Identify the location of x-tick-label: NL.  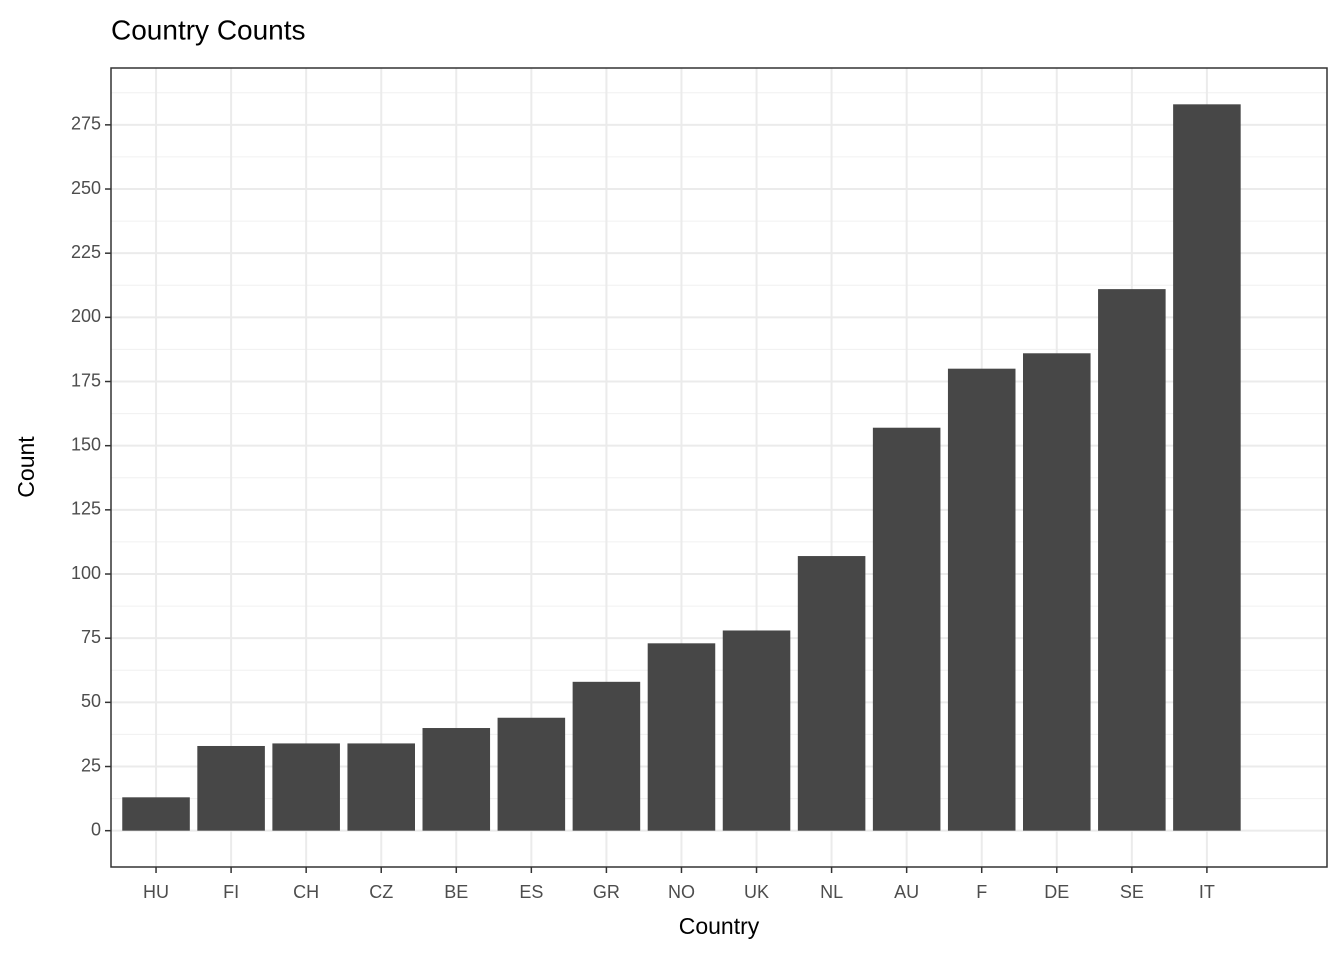
(831, 892).